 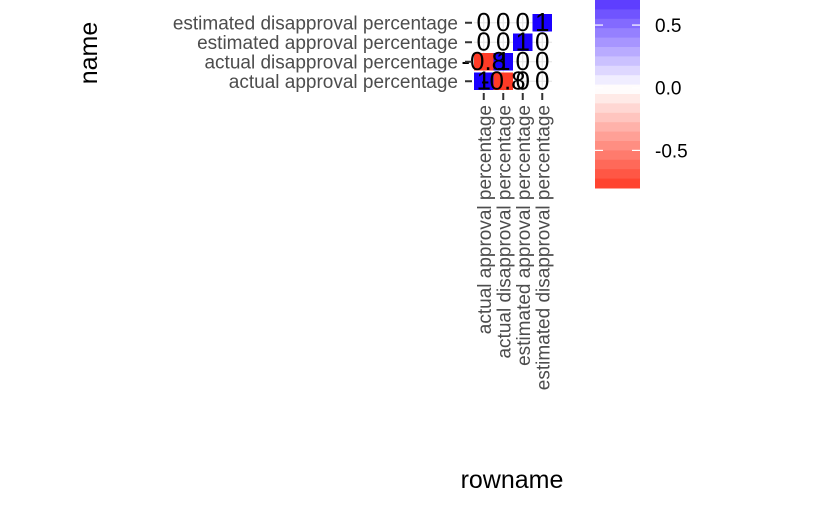 I want to click on x-tick-label: actual disapproval percentage, so click(x=504, y=232).